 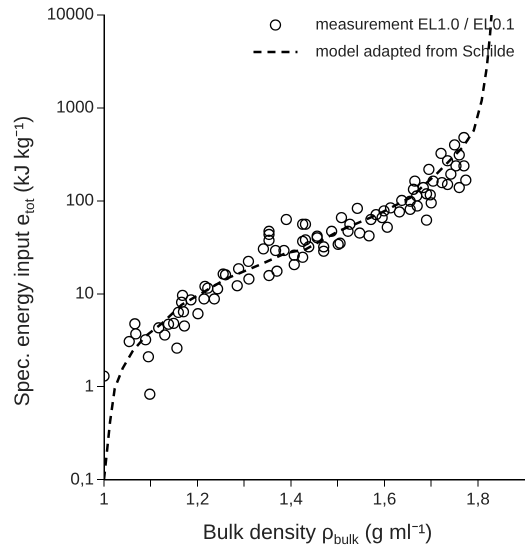 What do you see at coordinates (75, 107) in the screenshot?
I see `y-tick-label: 1000` at bounding box center [75, 107].